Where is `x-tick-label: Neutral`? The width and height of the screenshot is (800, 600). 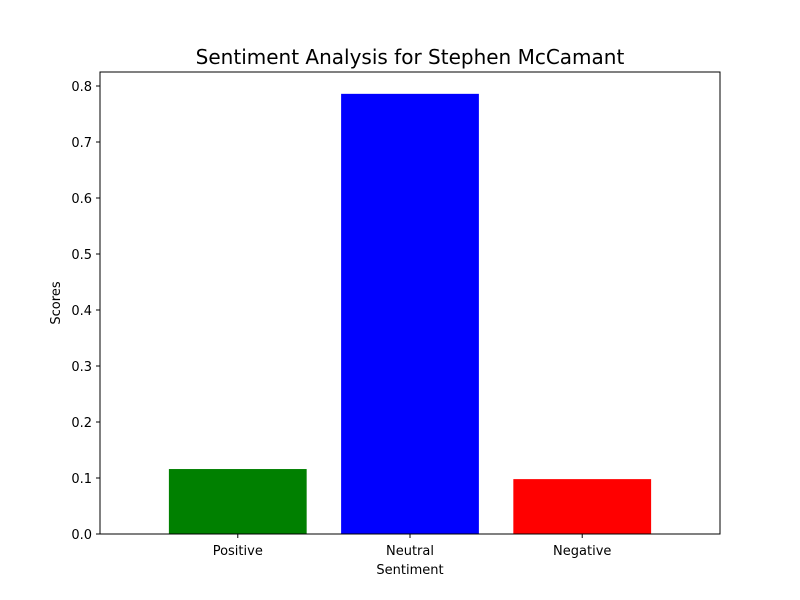 x-tick-label: Neutral is located at coordinates (410, 551).